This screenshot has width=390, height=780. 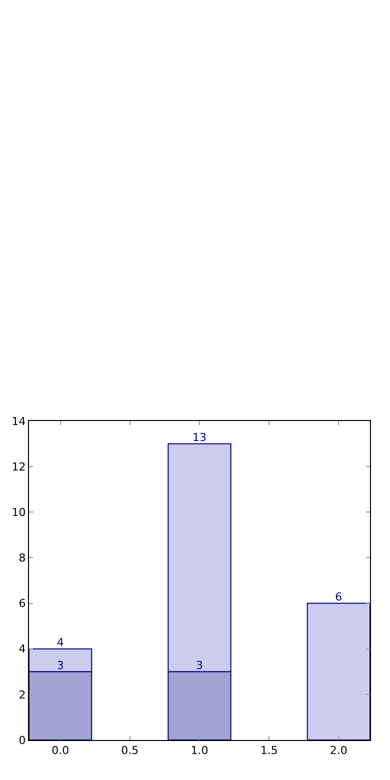 I want to click on total-label: 4, so click(x=60, y=643).